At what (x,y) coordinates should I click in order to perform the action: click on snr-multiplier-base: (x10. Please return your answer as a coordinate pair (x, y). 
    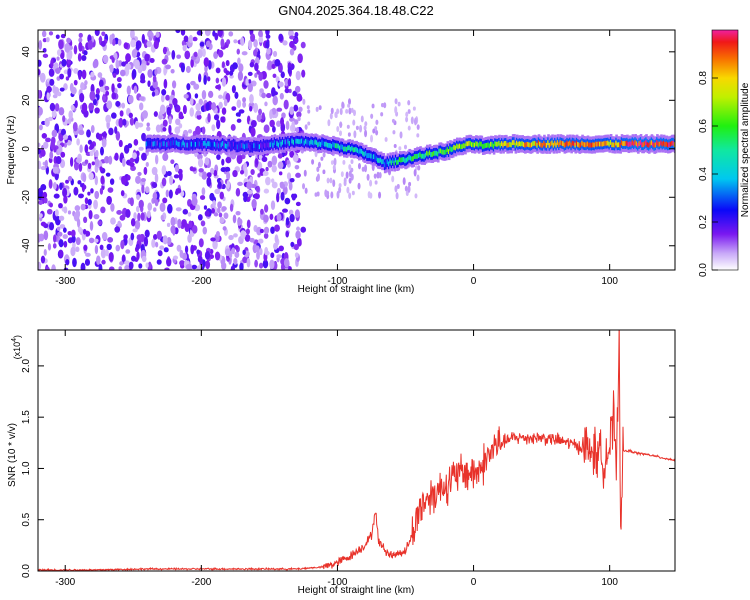
    Looking at the image, I should click on (17, 351).